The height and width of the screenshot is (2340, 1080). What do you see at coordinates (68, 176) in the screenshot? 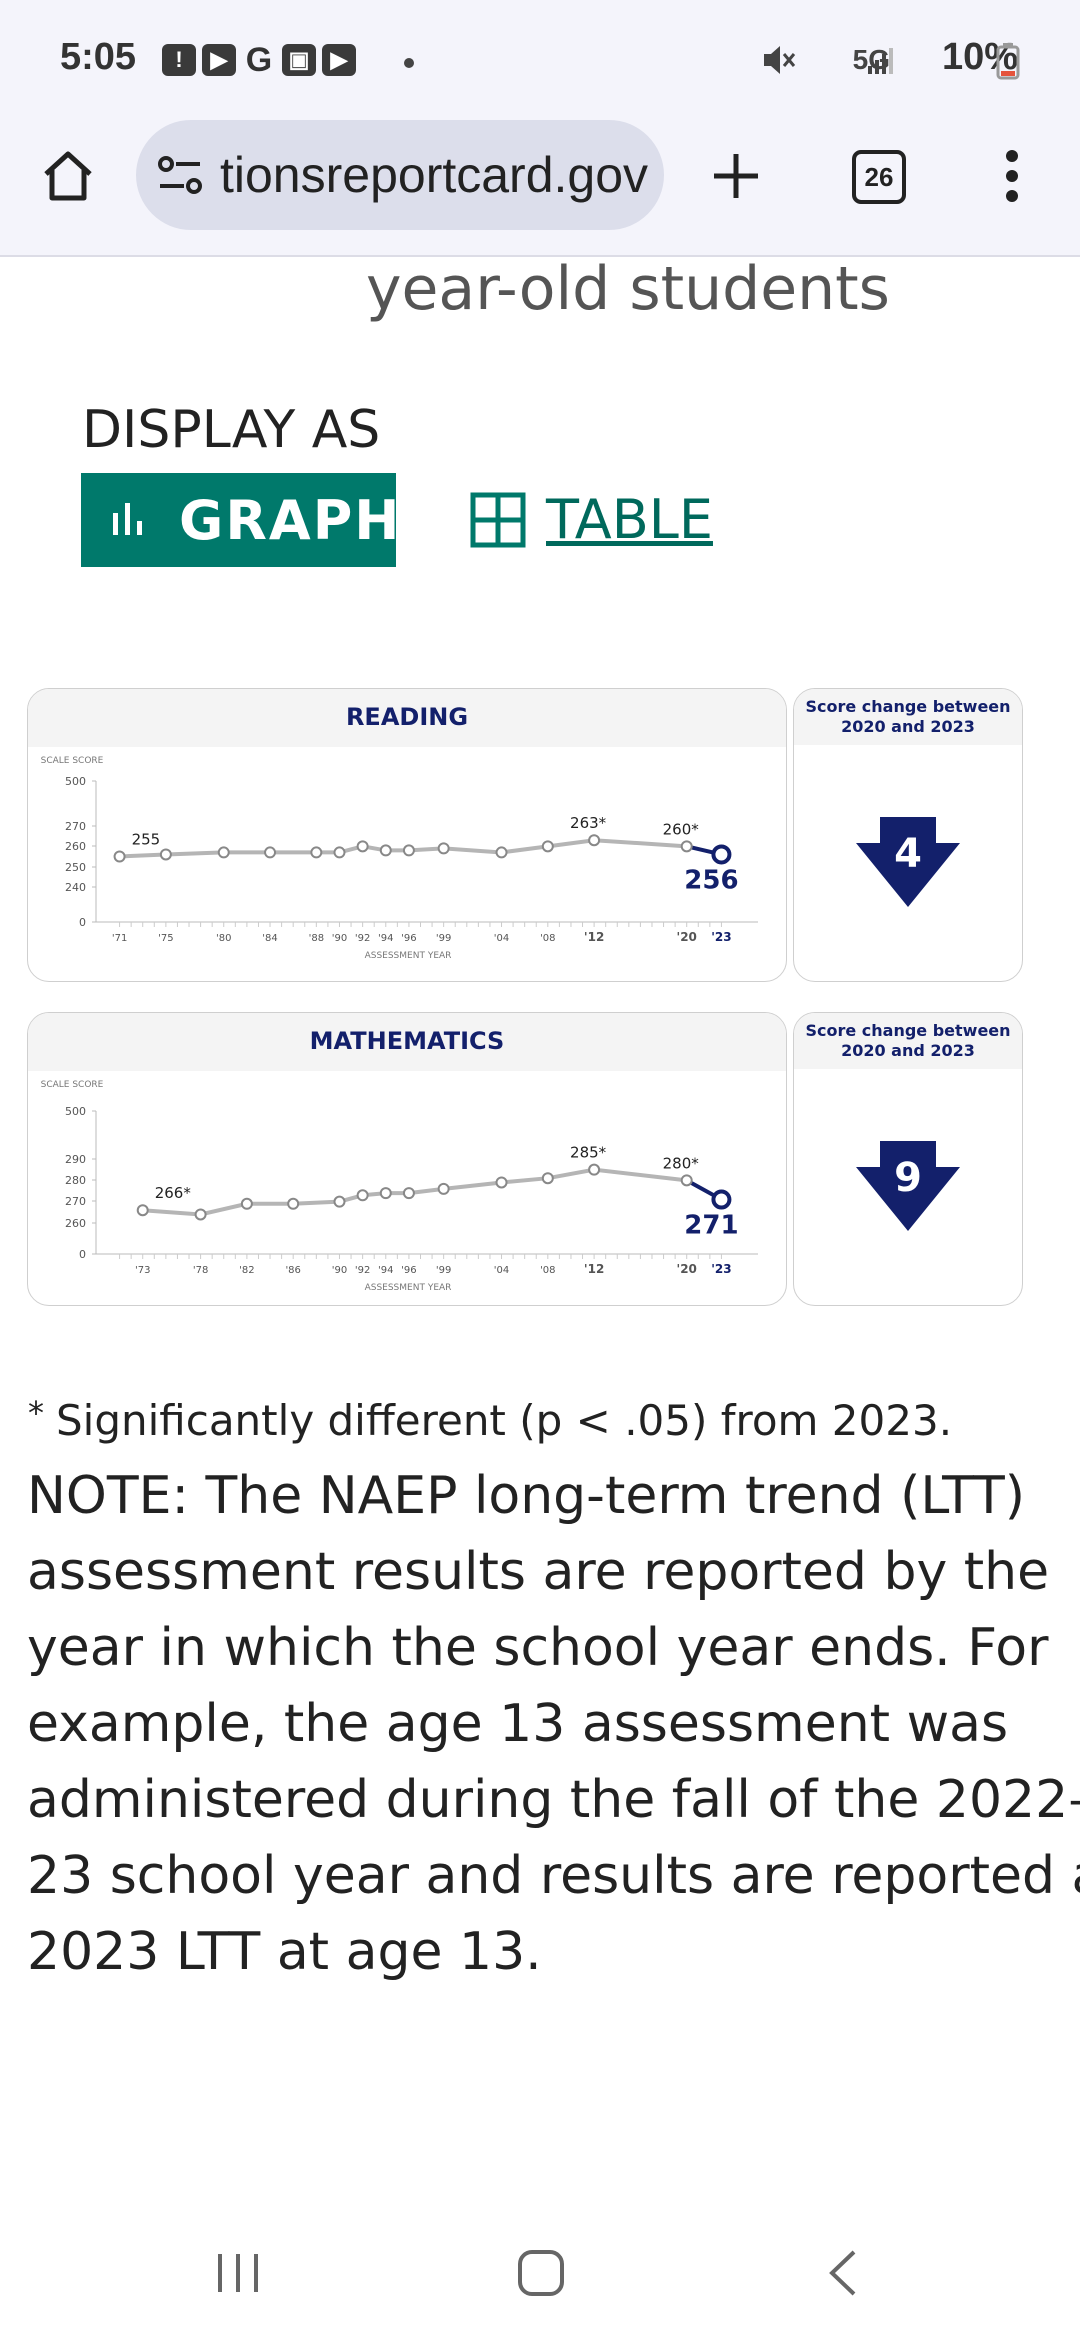
I see `home-icon` at bounding box center [68, 176].